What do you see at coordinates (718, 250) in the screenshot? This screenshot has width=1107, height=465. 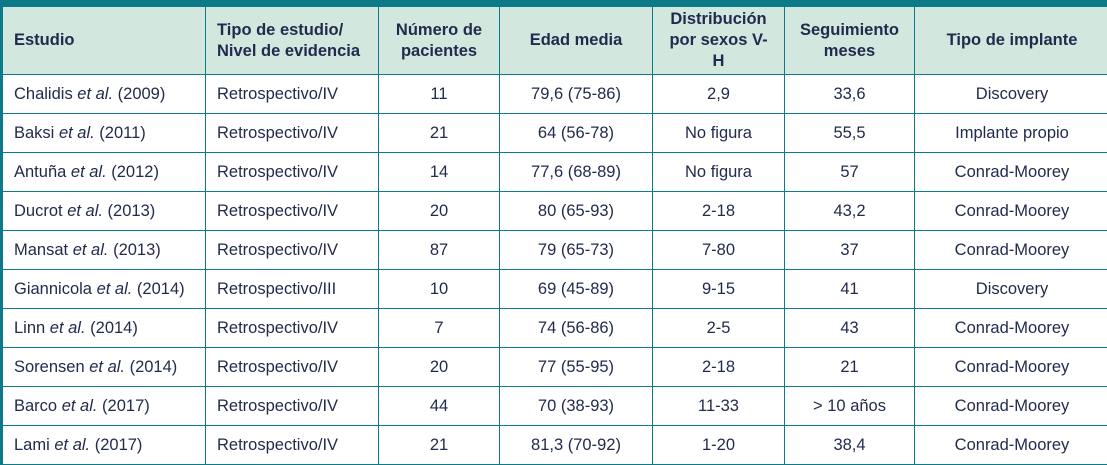 I see `cell-sexos: 7-80` at bounding box center [718, 250].